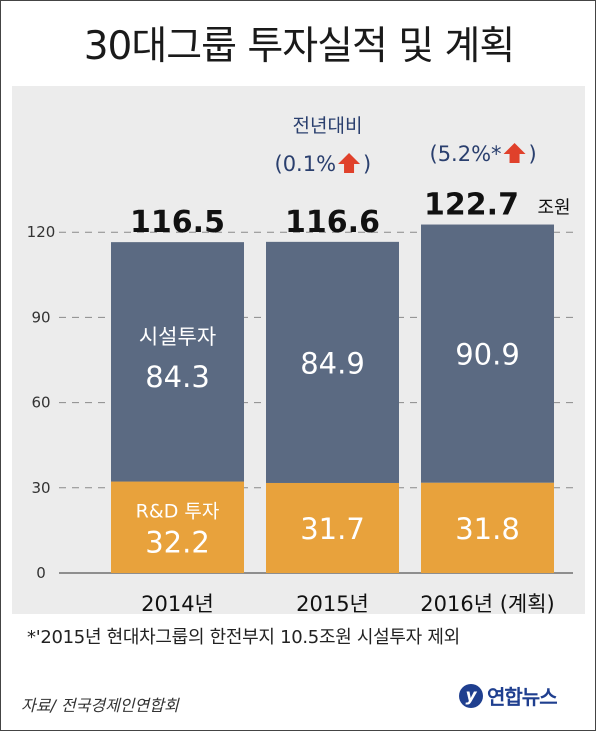 Image resolution: width=596 pixels, height=732 pixels. What do you see at coordinates (328, 126) in the screenshot?
I see `yoy-caption: 전년대비` at bounding box center [328, 126].